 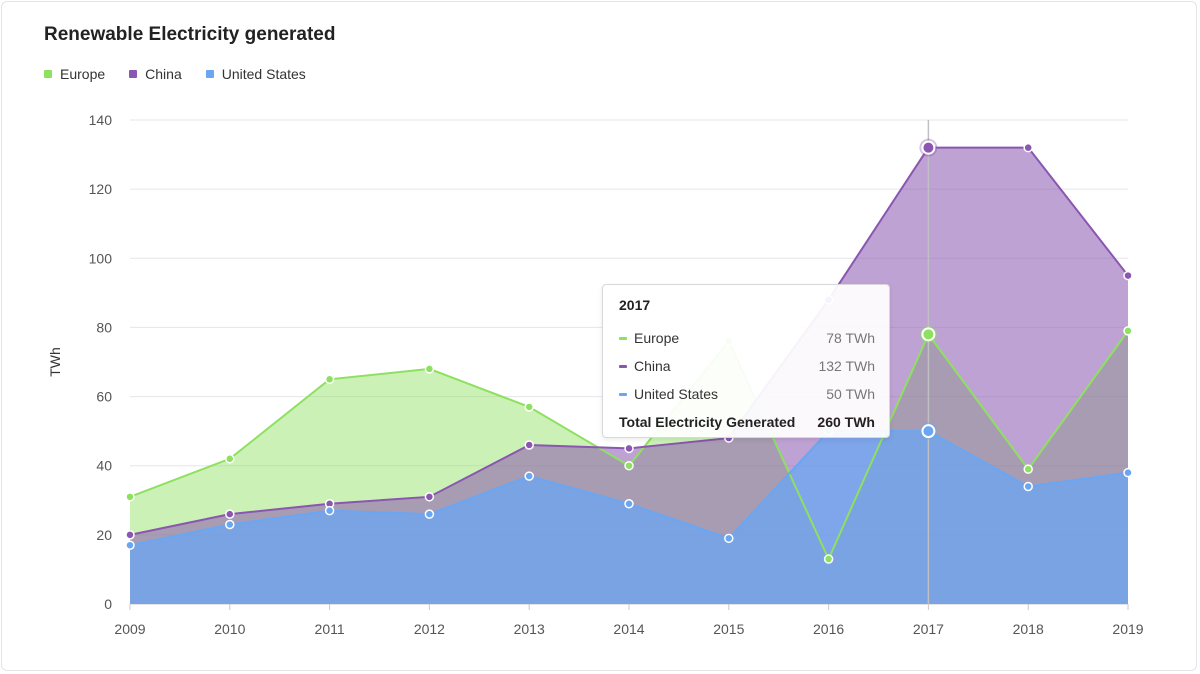 What do you see at coordinates (623, 338) in the screenshot?
I see `tooltip-swatch-europe` at bounding box center [623, 338].